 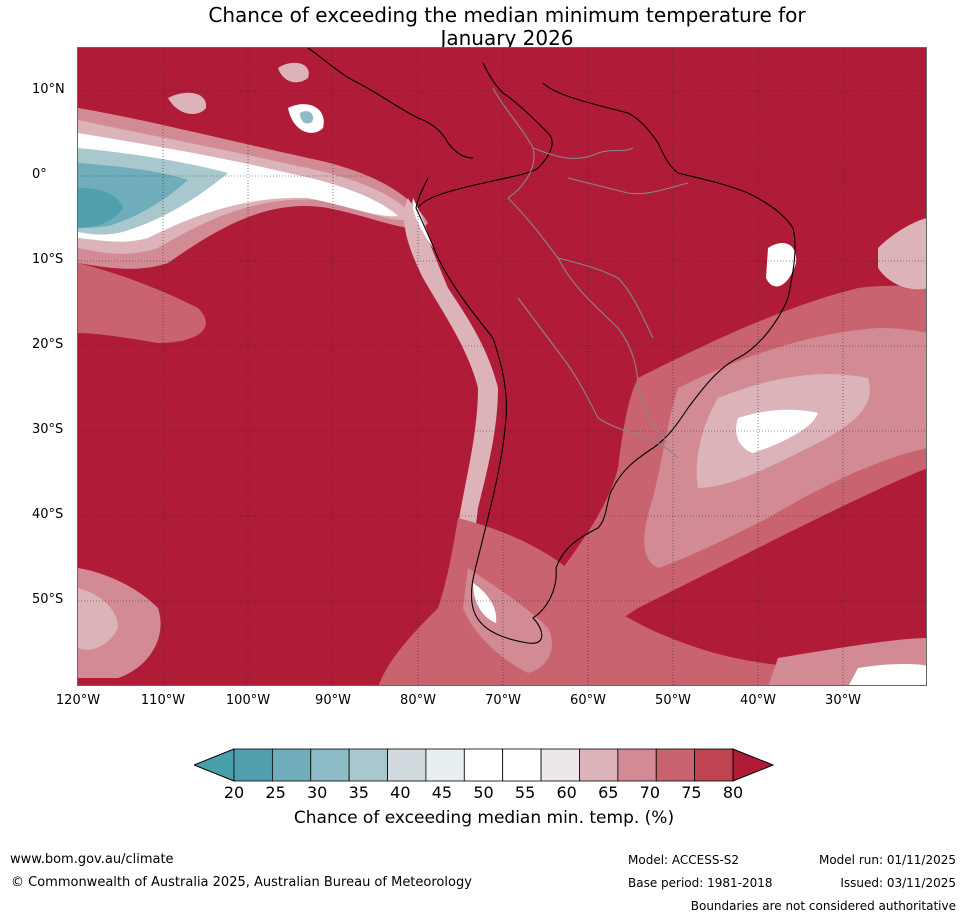 What do you see at coordinates (733, 792) in the screenshot?
I see `colorbar-tick-label: 80` at bounding box center [733, 792].